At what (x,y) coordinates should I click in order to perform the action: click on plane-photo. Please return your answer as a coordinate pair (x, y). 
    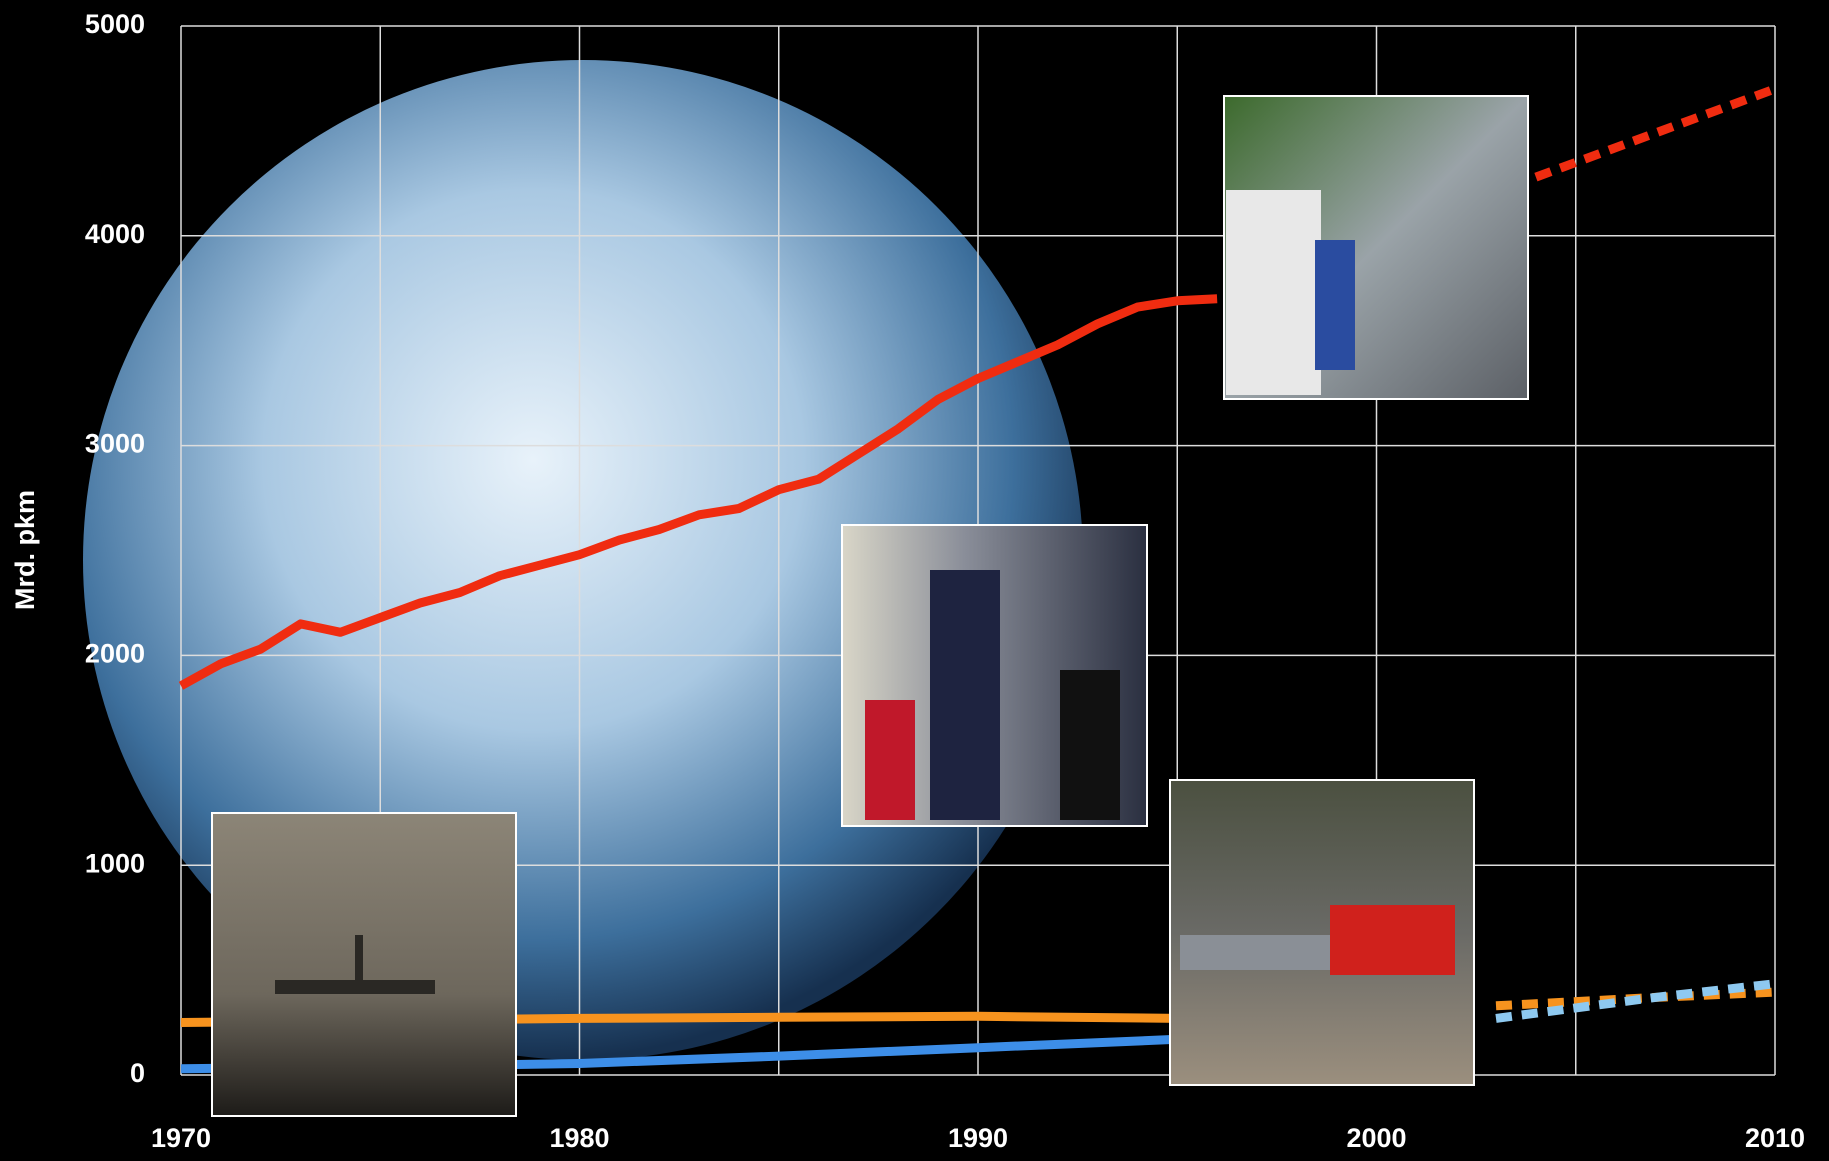
    Looking at the image, I should click on (364, 964).